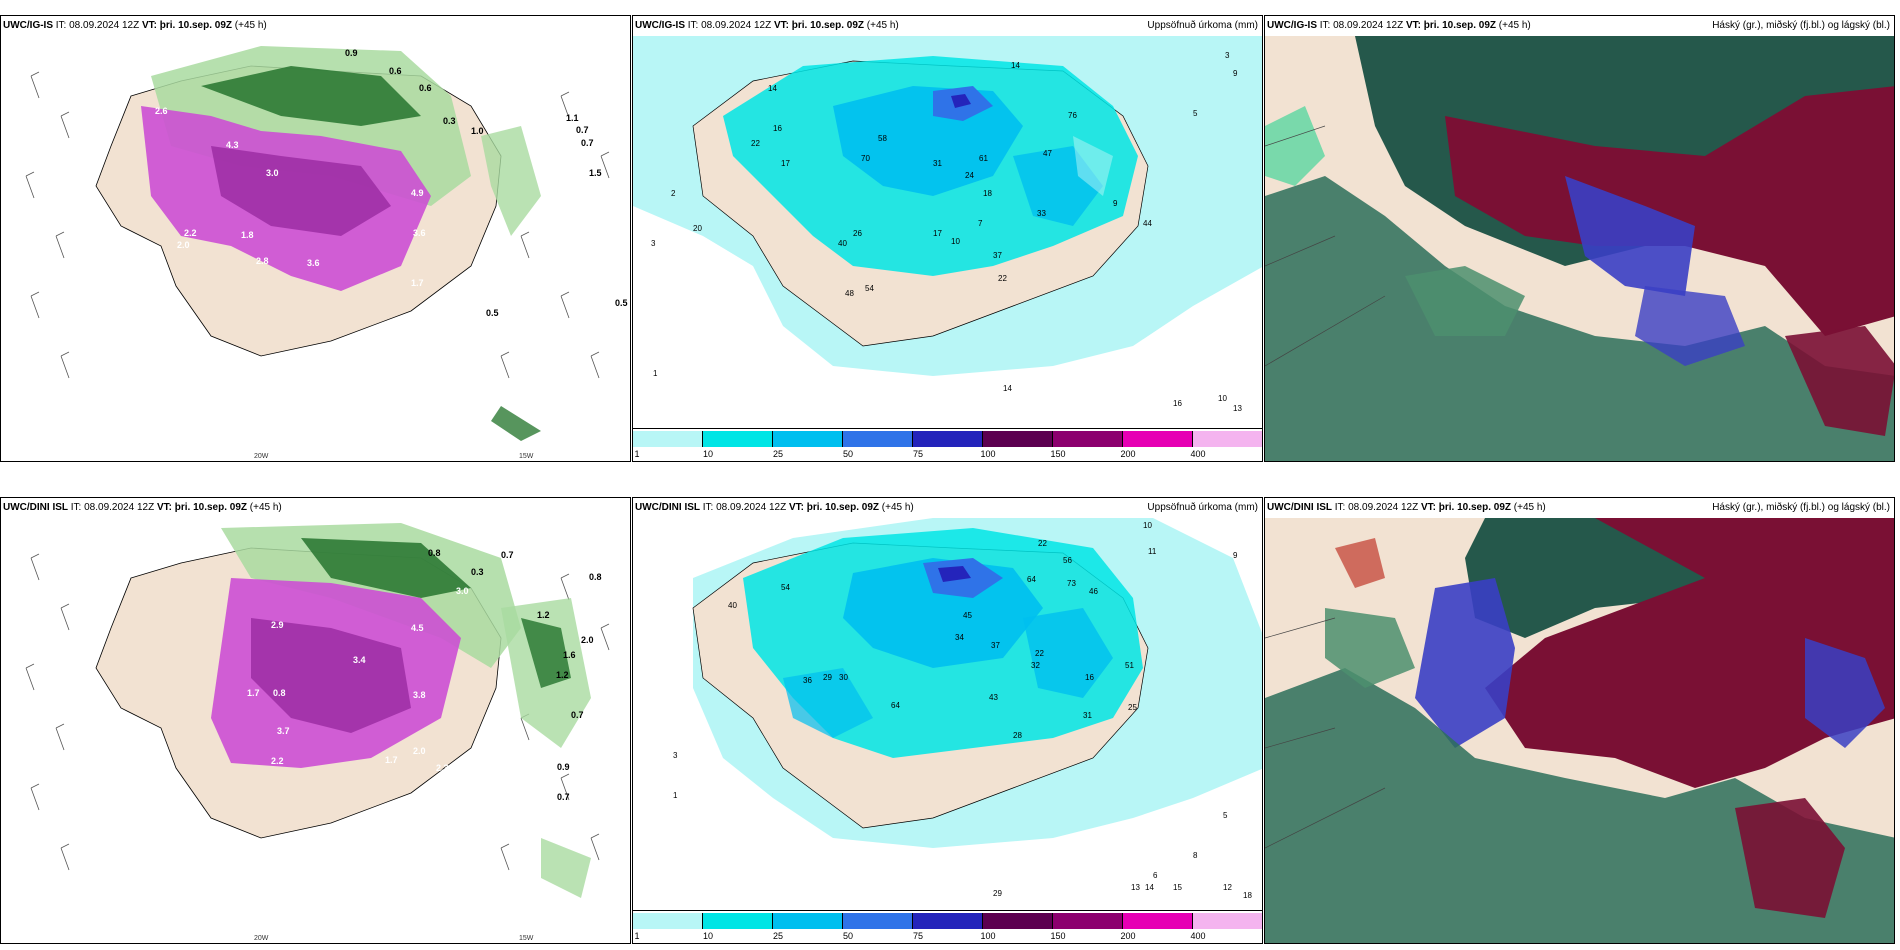 The width and height of the screenshot is (1900, 950). What do you see at coordinates (1093, 591) in the screenshot?
I see `value-label: 46` at bounding box center [1093, 591].